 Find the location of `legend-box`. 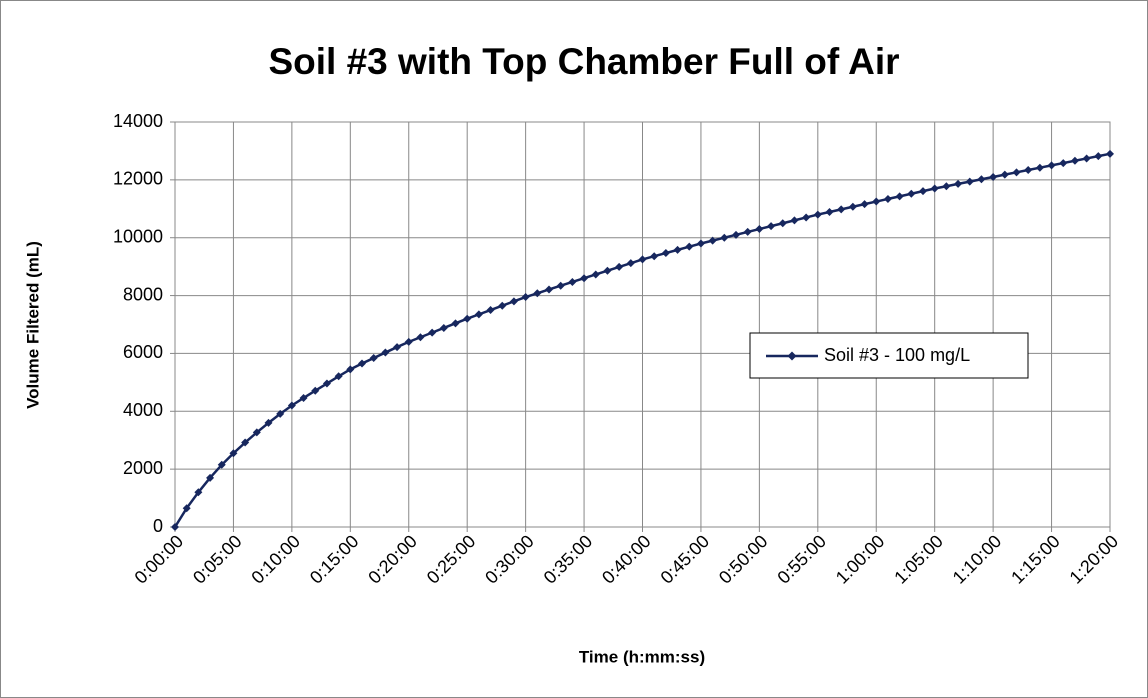

legend-box is located at coordinates (889, 355).